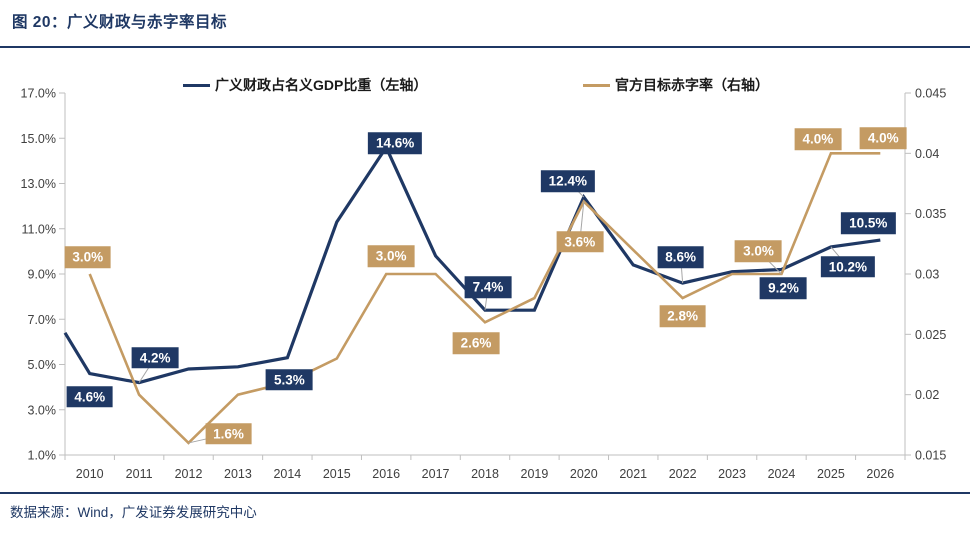  Describe the element at coordinates (189, 474) in the screenshot. I see `x-axis-tick-label: 2012` at that location.